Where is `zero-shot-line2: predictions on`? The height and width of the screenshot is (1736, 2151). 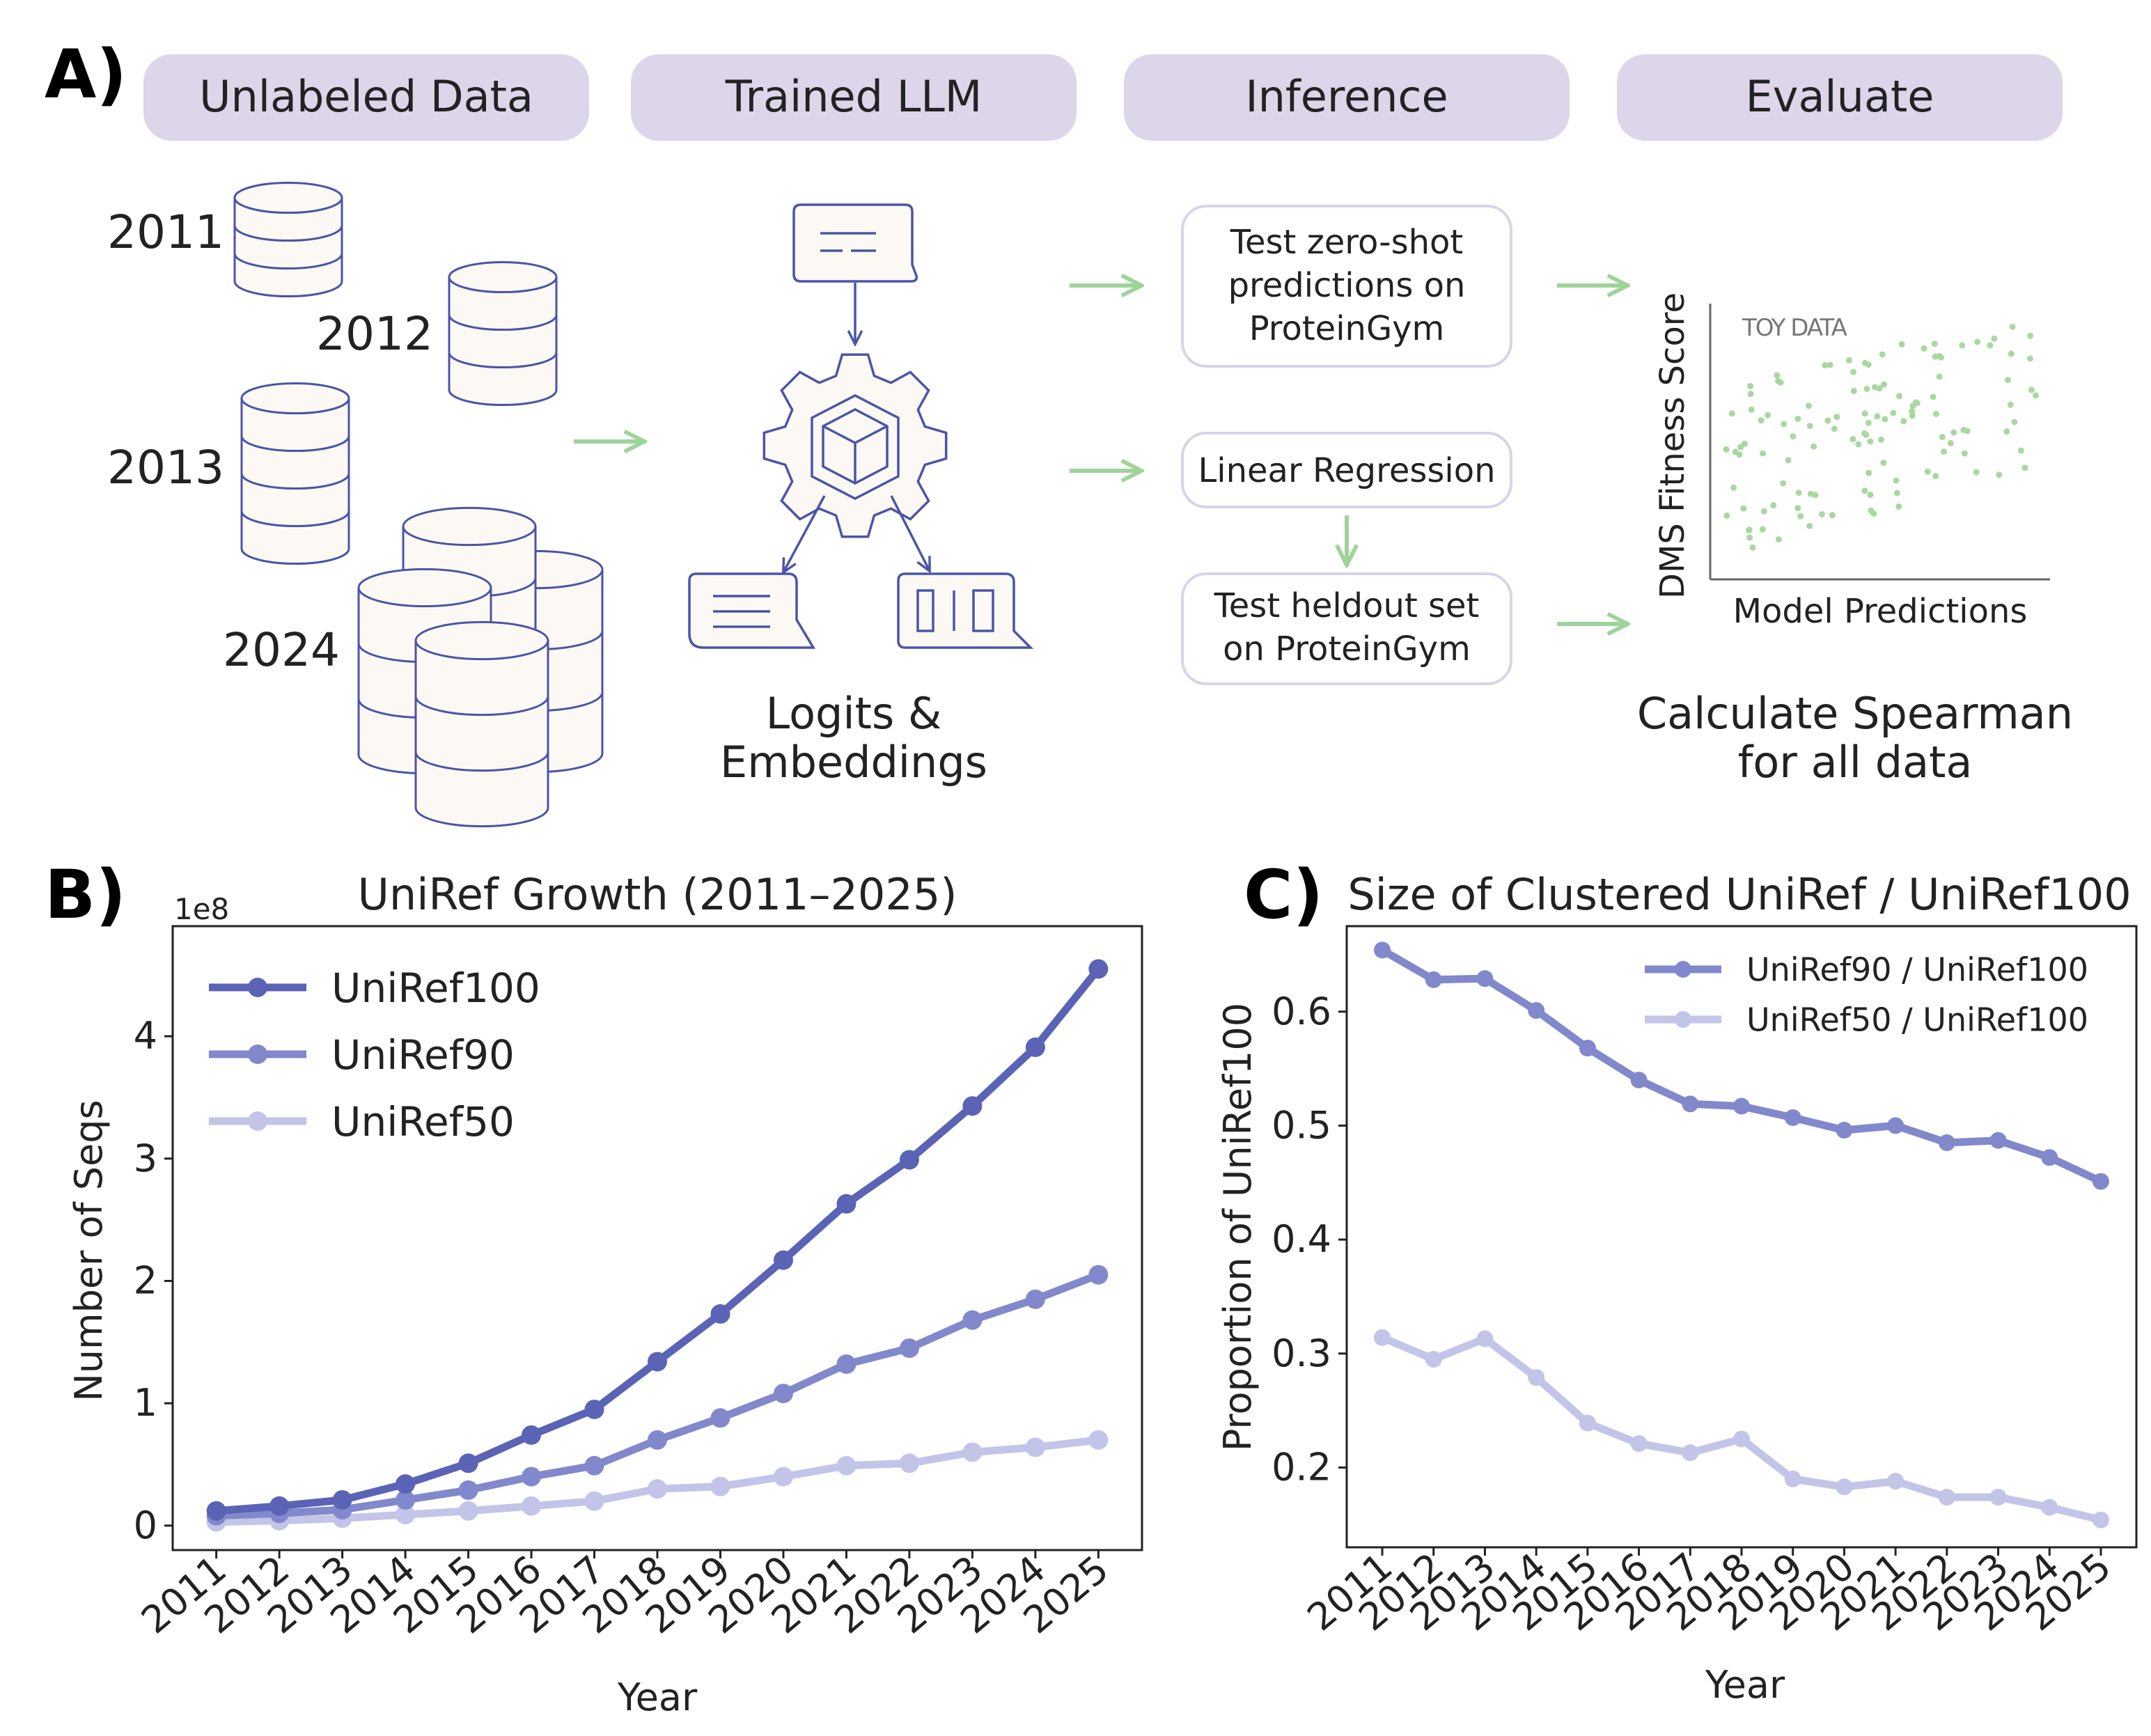
zero-shot-line2: predictions on is located at coordinates (1347, 285).